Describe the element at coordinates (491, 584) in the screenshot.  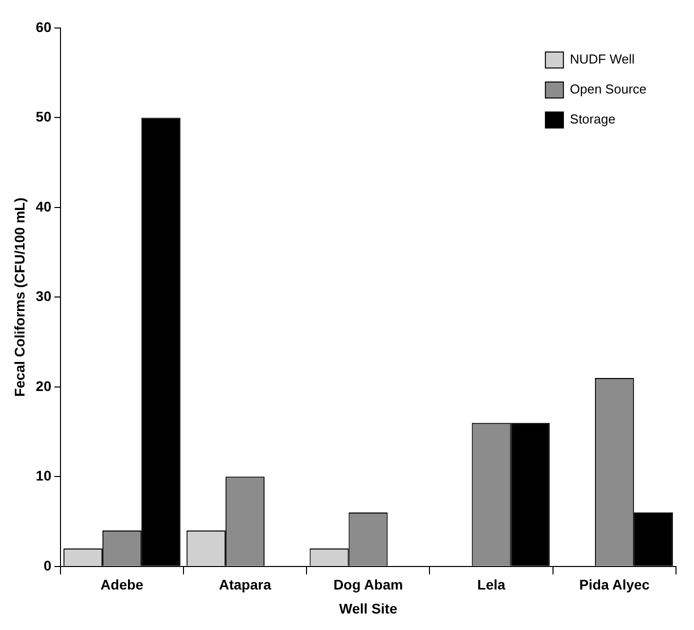
I see `x-tick-label: Lela` at that location.